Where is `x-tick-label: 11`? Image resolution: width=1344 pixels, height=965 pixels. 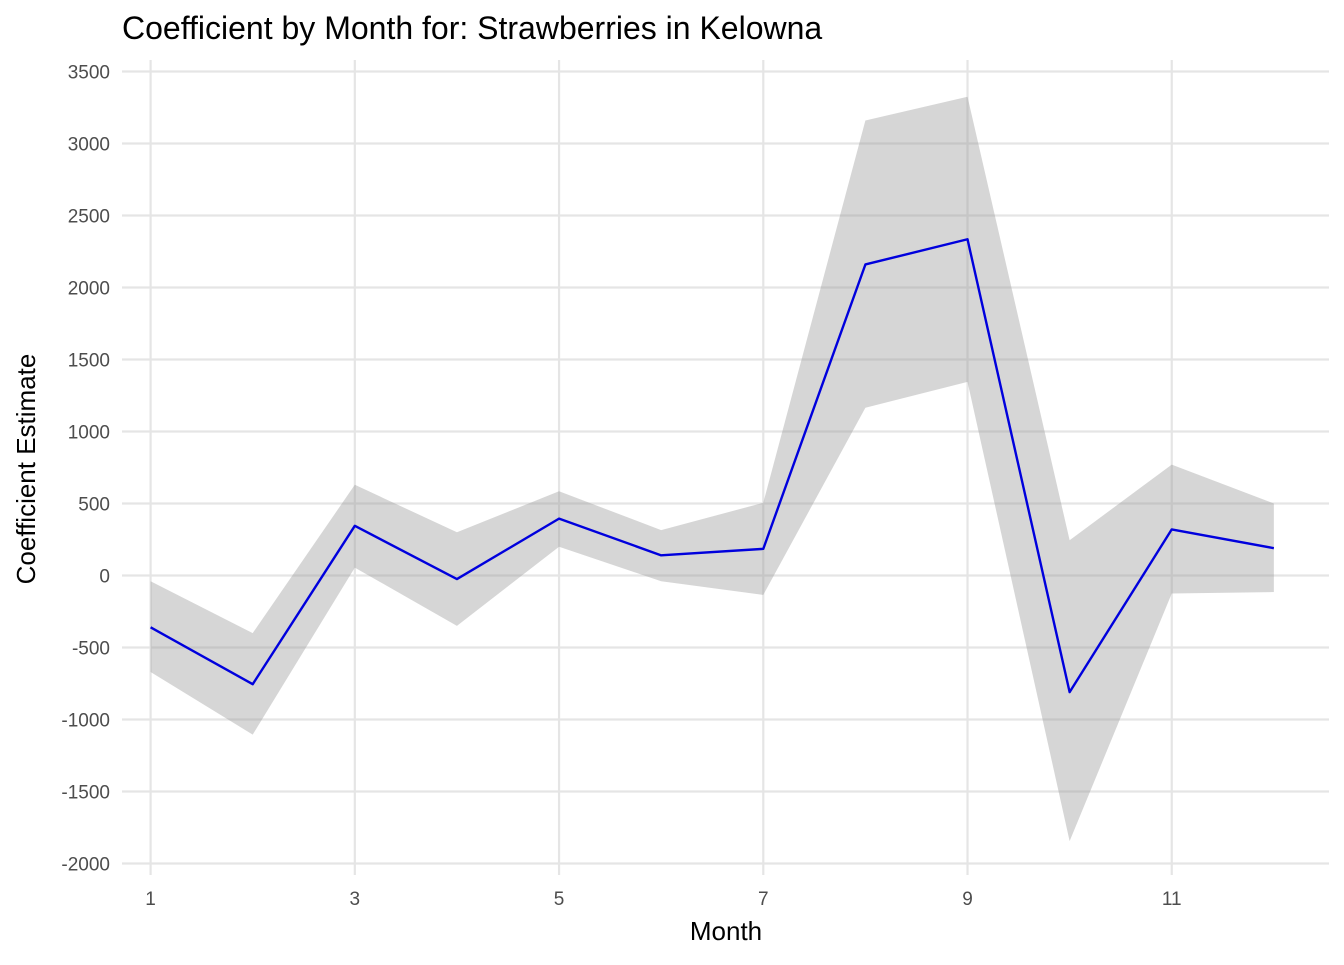
x-tick-label: 11 is located at coordinates (1172, 899).